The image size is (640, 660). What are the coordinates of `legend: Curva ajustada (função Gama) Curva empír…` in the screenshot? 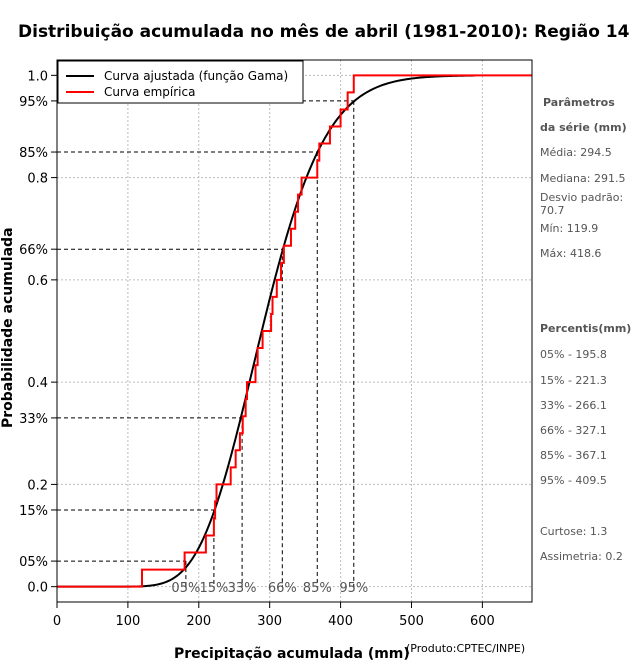 It's located at (180, 82).